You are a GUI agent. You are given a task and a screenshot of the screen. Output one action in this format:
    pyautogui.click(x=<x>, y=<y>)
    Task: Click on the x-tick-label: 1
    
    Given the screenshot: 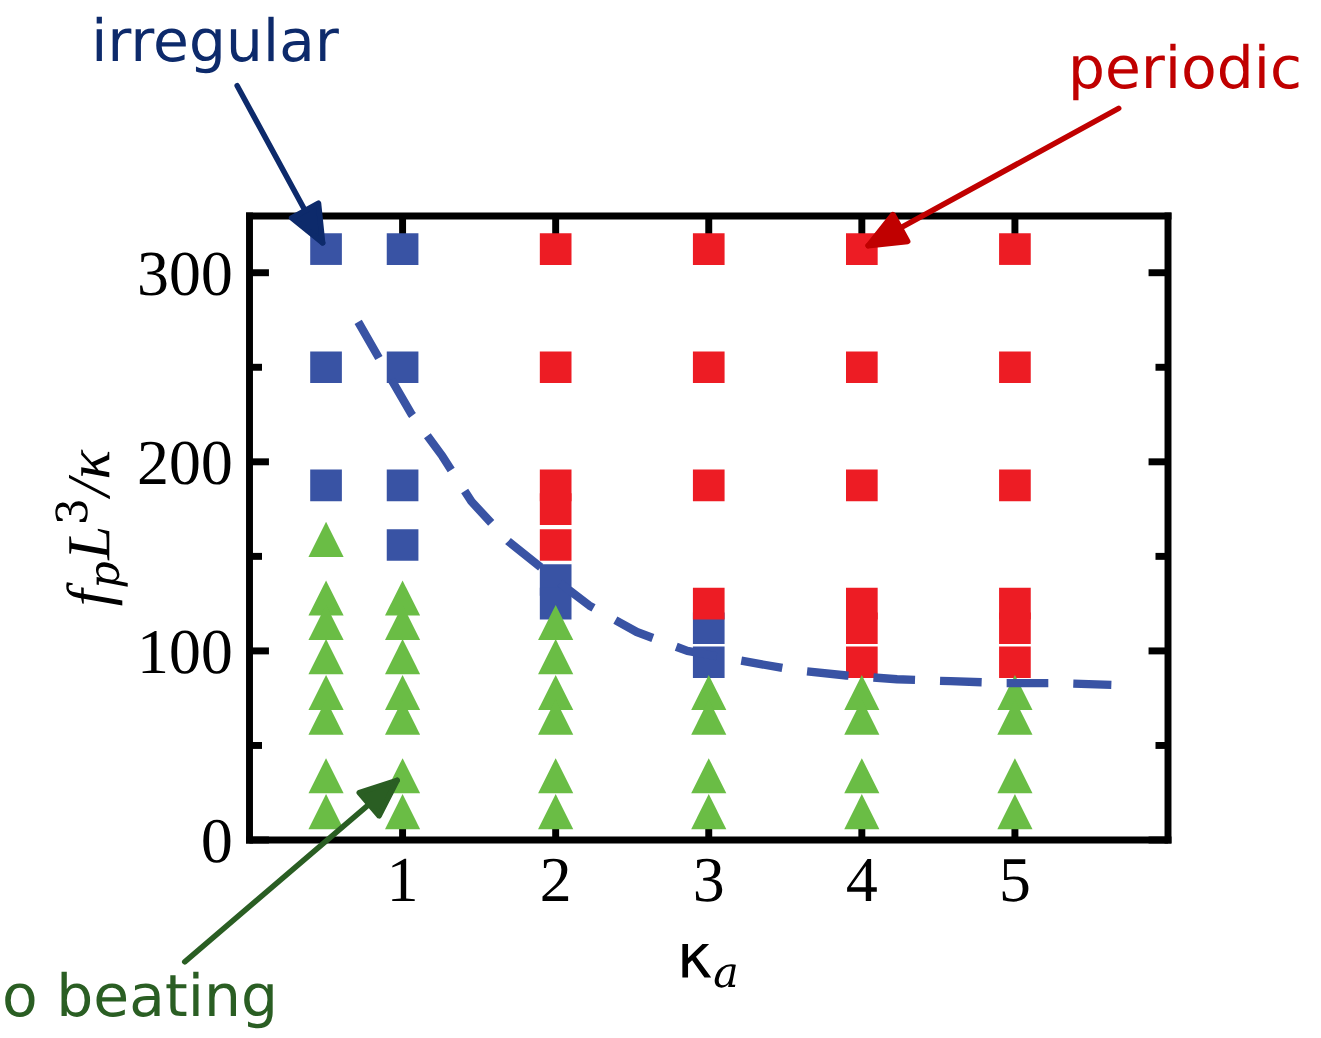 What is the action you would take?
    pyautogui.click(x=403, y=879)
    